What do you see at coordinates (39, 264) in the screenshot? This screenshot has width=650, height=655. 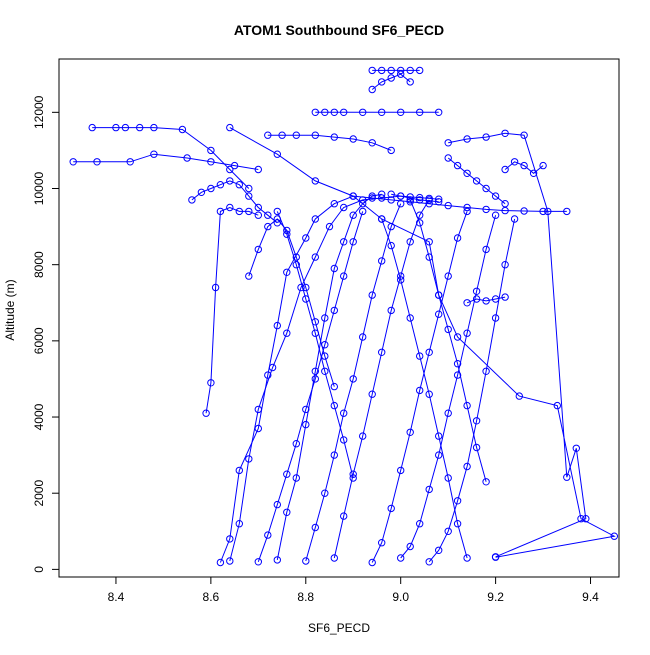 I see `y-tick-label: 8000` at bounding box center [39, 264].